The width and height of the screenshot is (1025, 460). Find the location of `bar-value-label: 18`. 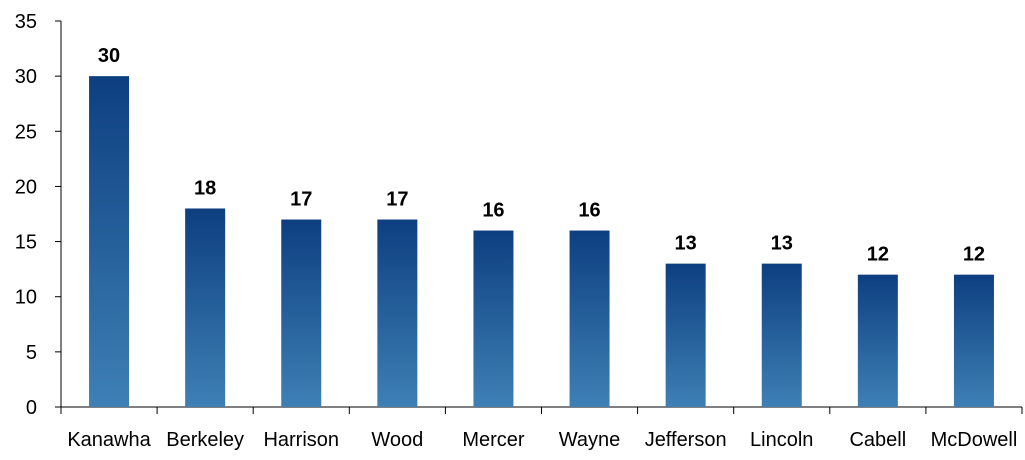

bar-value-label: 18 is located at coordinates (205, 188).